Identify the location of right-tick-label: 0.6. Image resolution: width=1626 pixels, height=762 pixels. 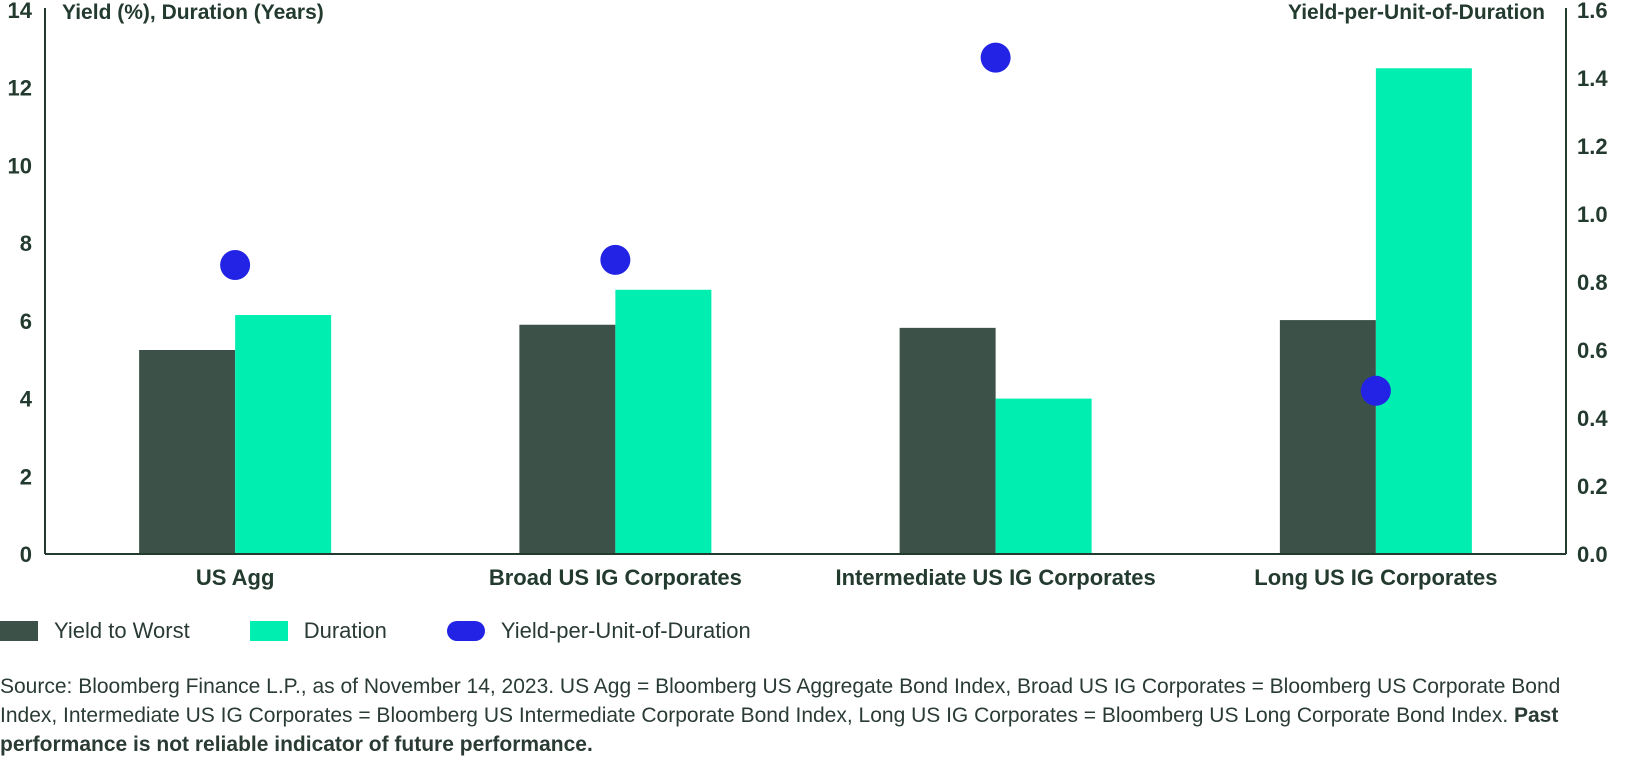
(1592, 350).